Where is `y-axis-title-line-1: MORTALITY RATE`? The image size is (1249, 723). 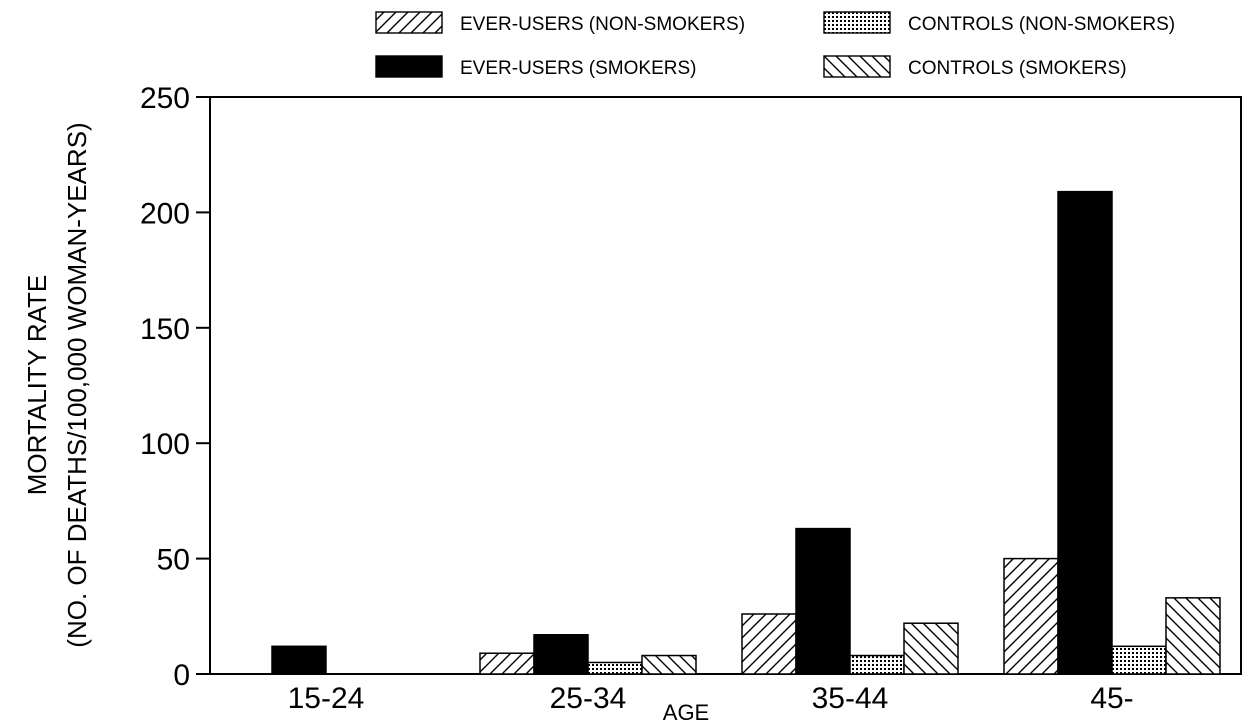 y-axis-title-line-1: MORTALITY RATE is located at coordinates (37, 385).